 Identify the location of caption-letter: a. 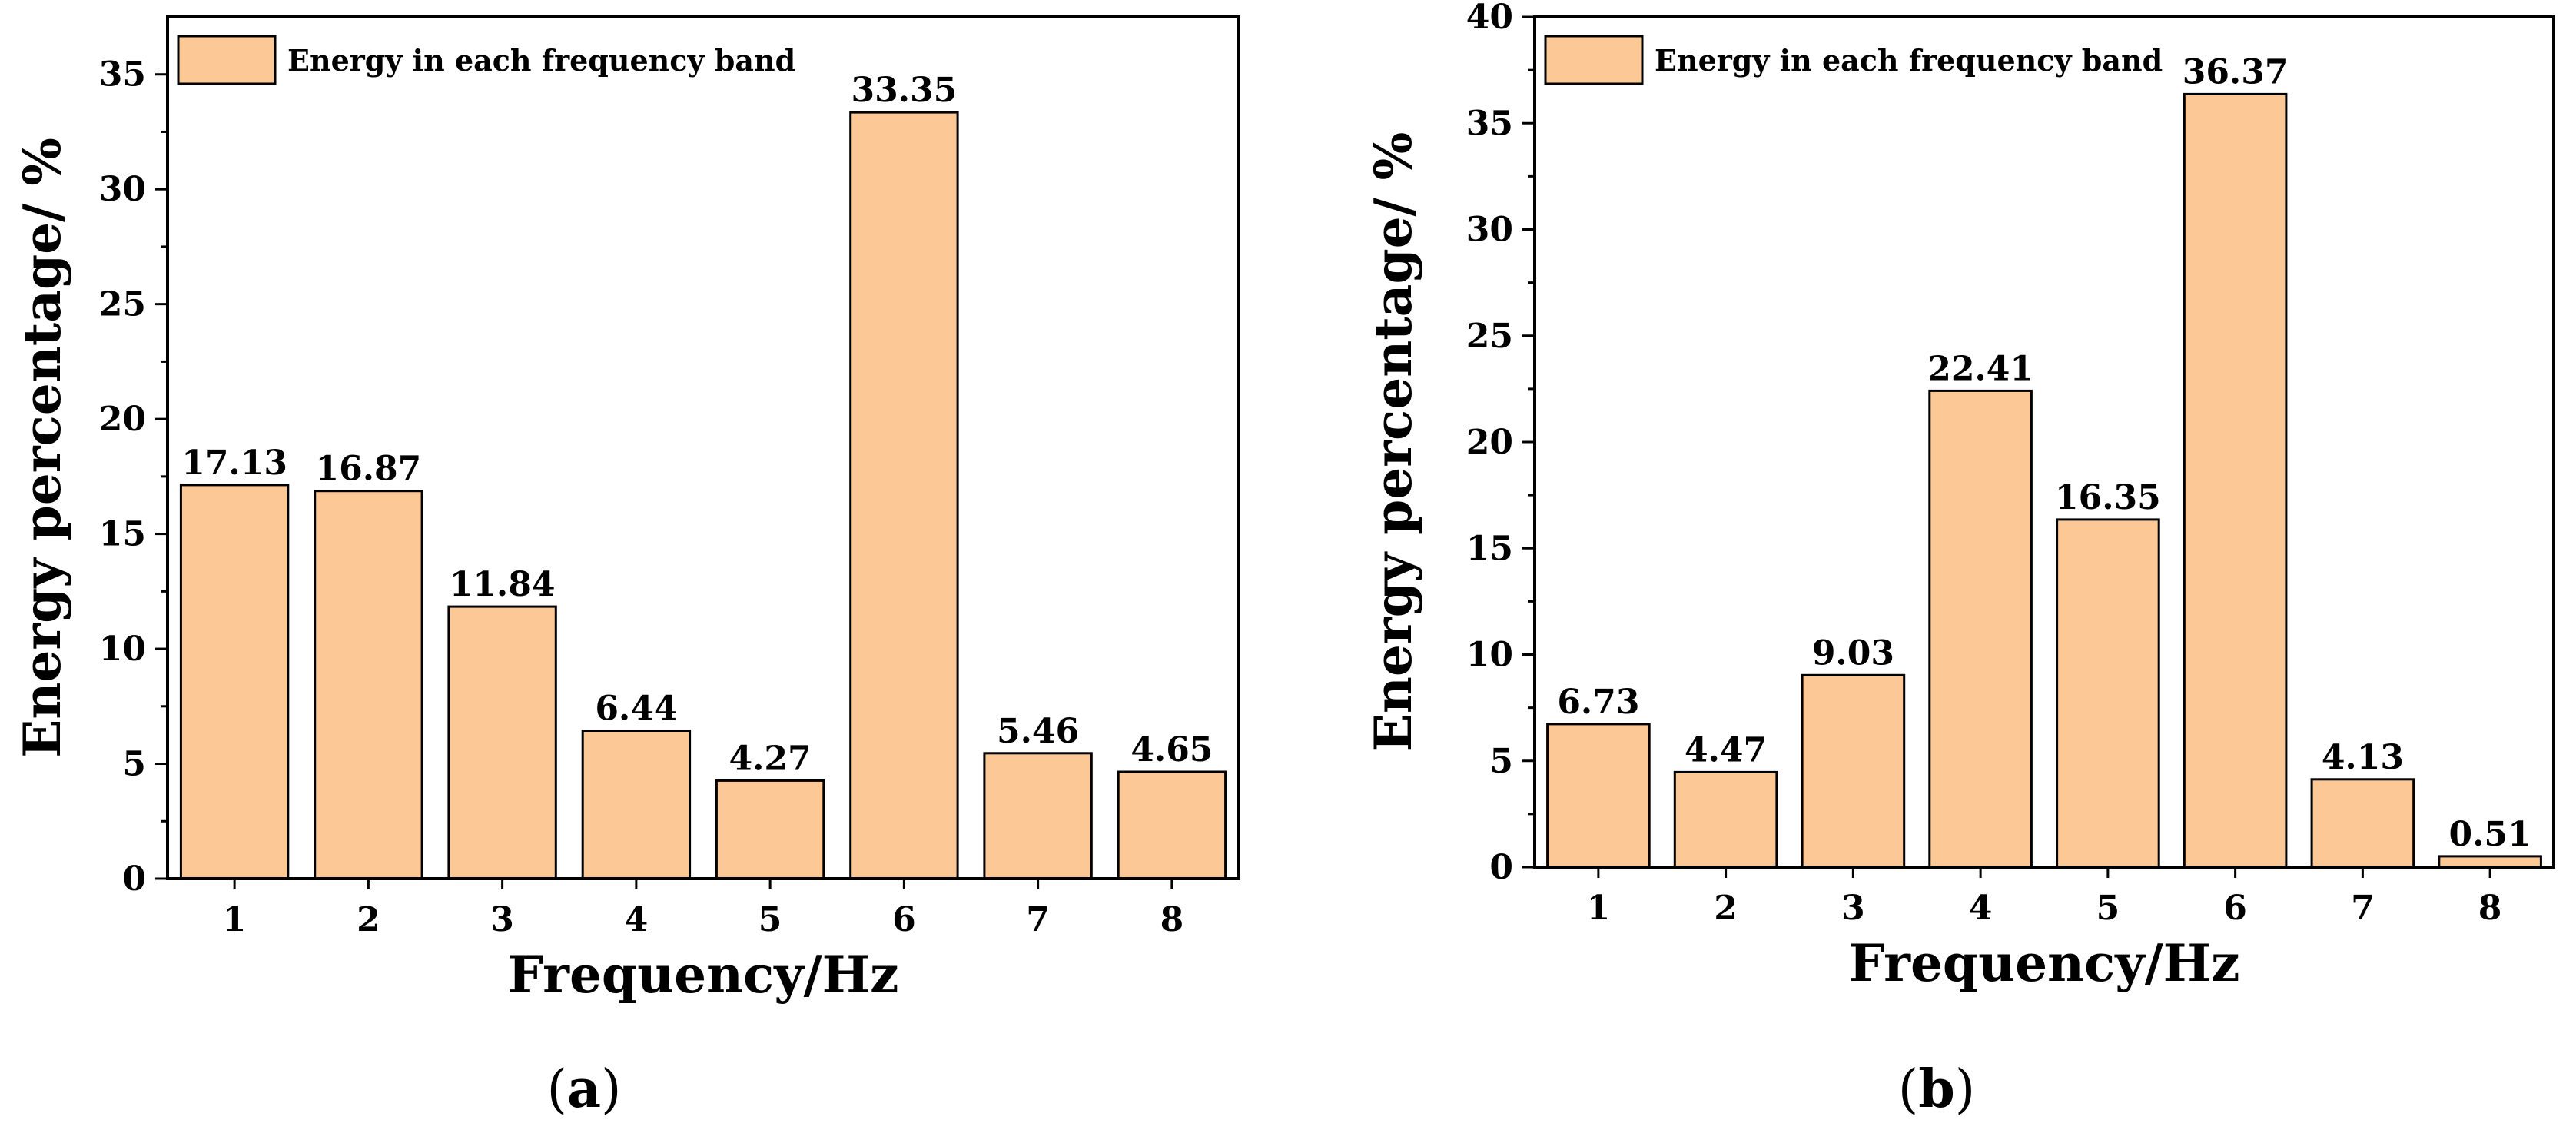
(584, 1089).